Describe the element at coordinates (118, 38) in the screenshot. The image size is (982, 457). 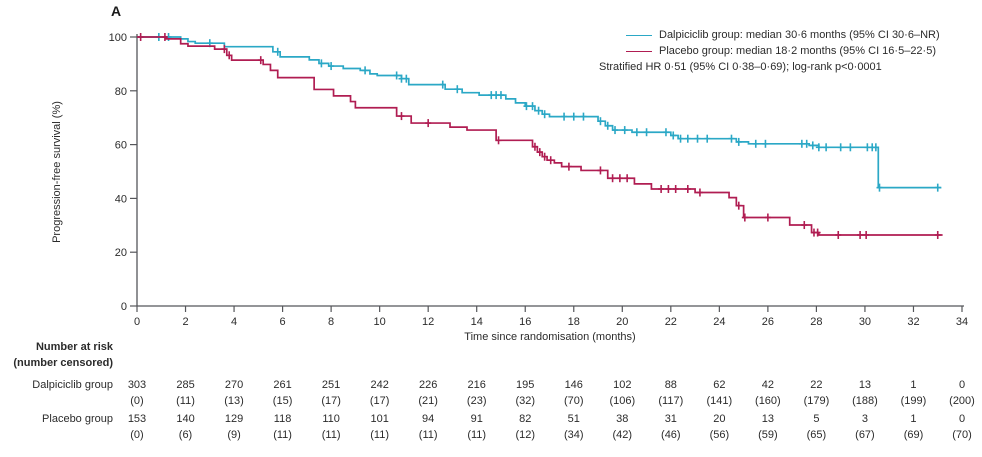
I see `y-tick-label: 100` at that location.